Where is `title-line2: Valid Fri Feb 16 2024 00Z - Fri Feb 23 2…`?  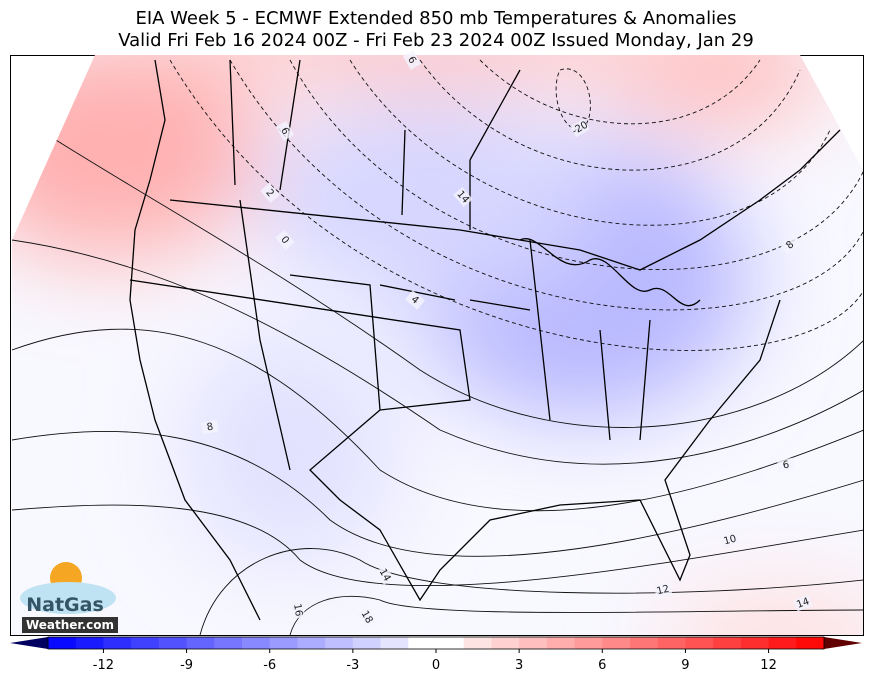
title-line2: Valid Fri Feb 16 2024 00Z - Fri Feb 23 2… is located at coordinates (436, 40).